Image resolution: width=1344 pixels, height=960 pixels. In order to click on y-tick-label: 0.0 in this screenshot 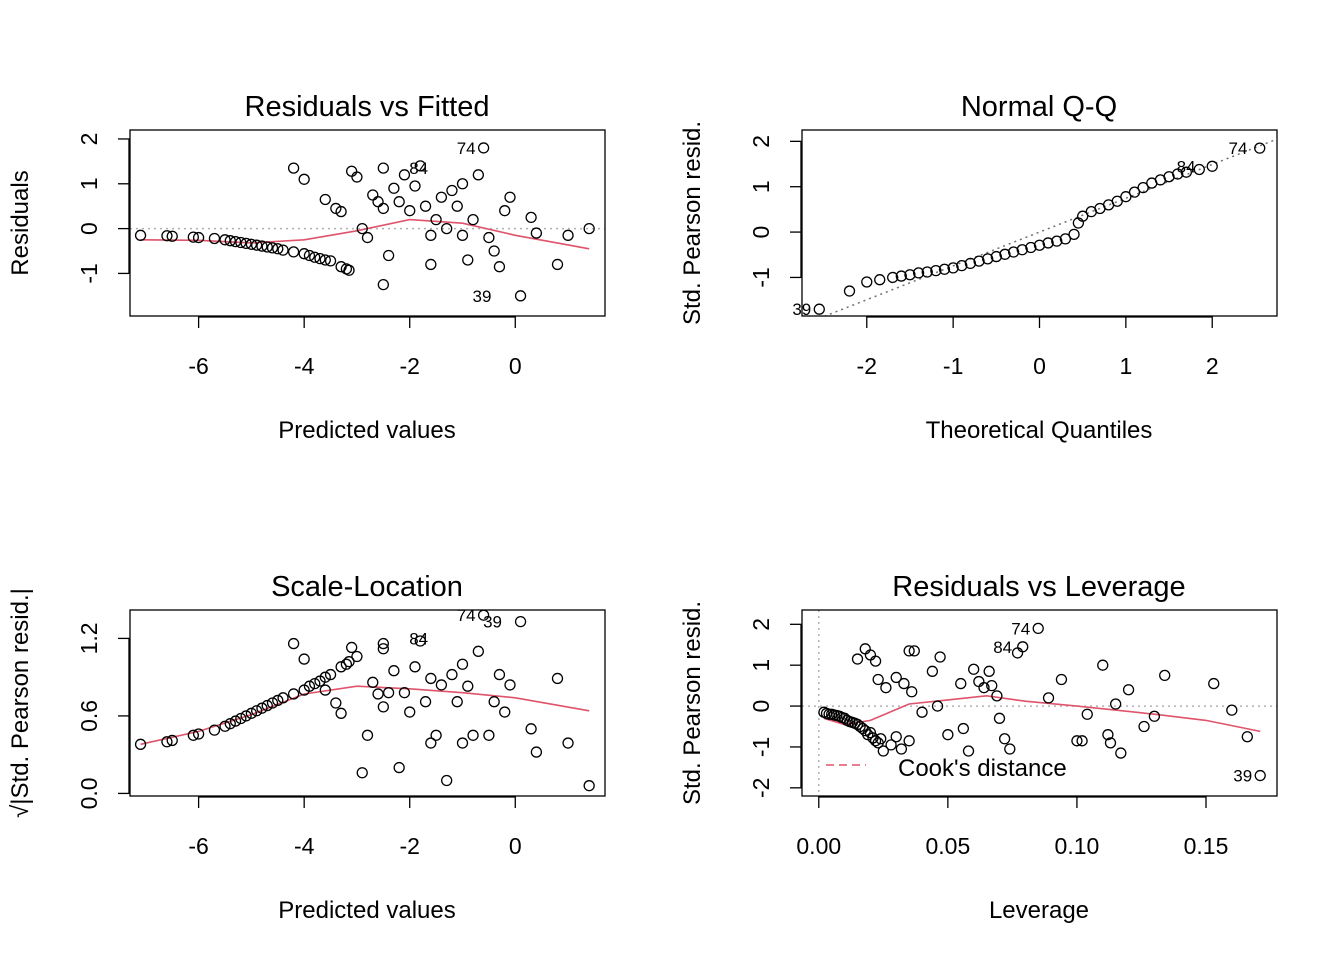, I will do `click(89, 793)`.